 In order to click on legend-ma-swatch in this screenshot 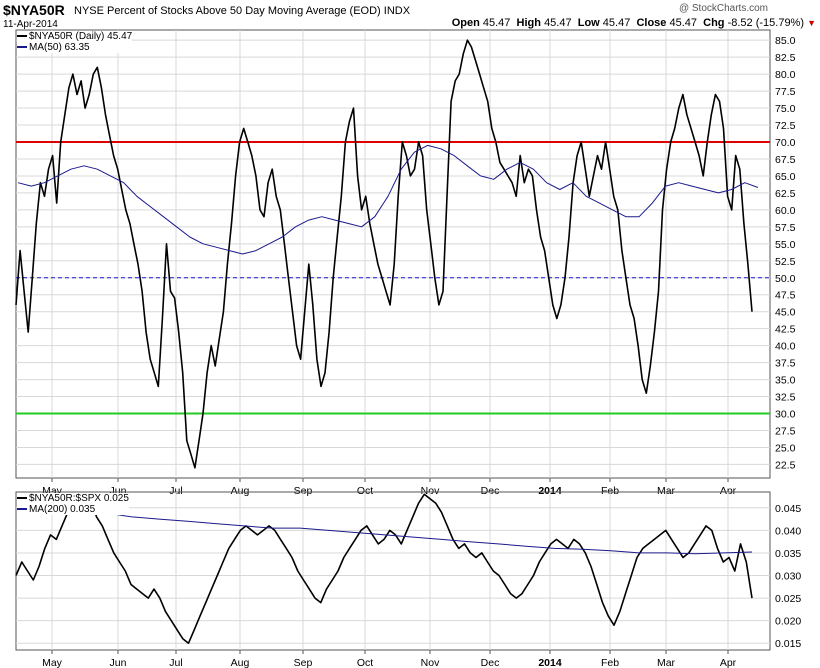, I will do `click(22, 47)`.